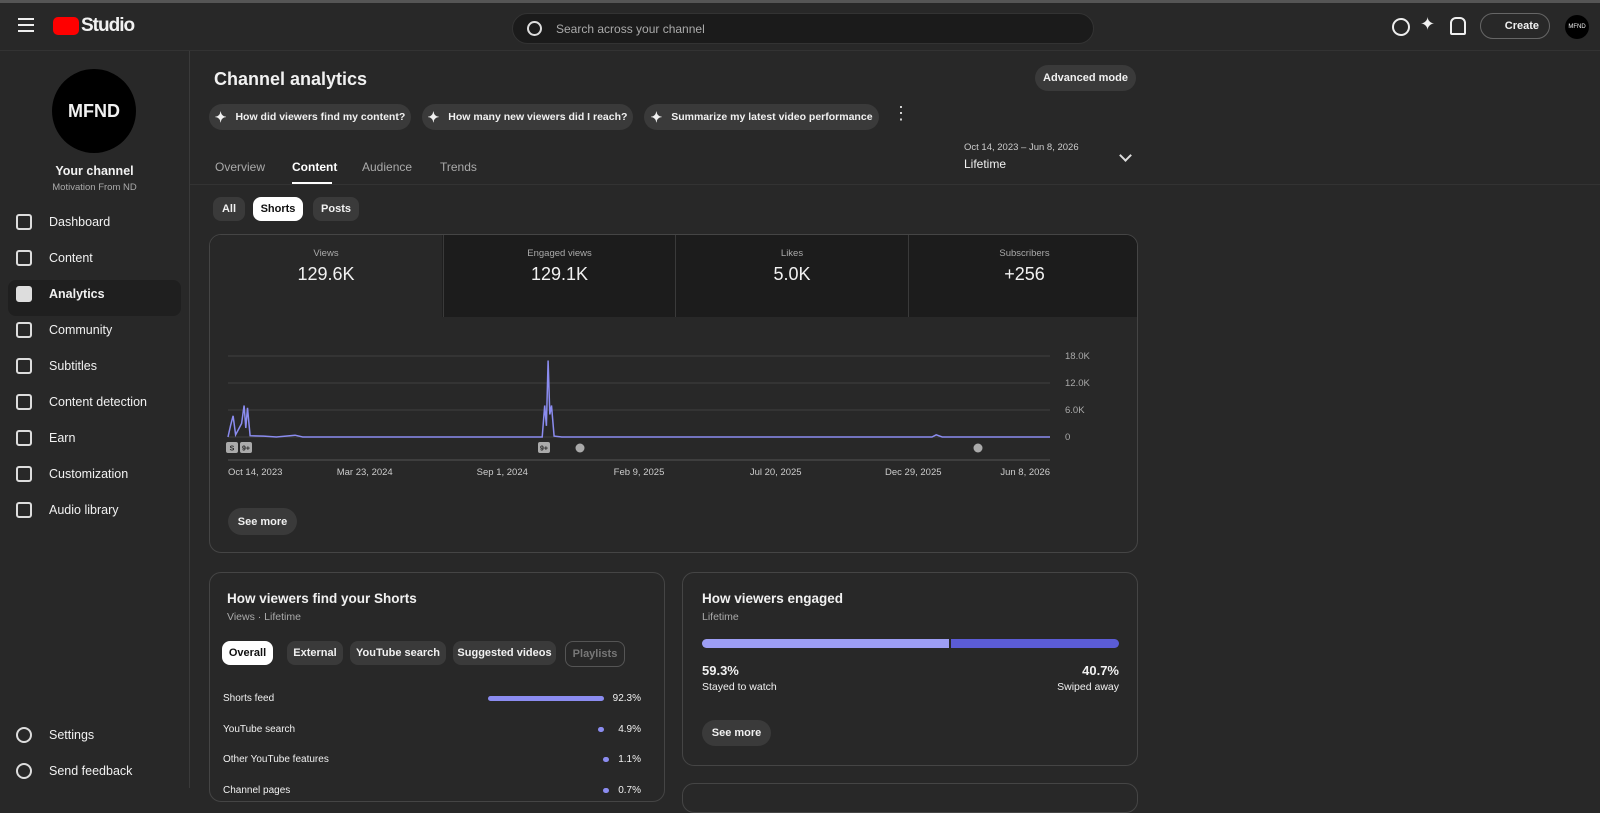 The height and width of the screenshot is (813, 1600). Describe the element at coordinates (1577, 27) in the screenshot. I see `account-avatar: MFND` at that location.